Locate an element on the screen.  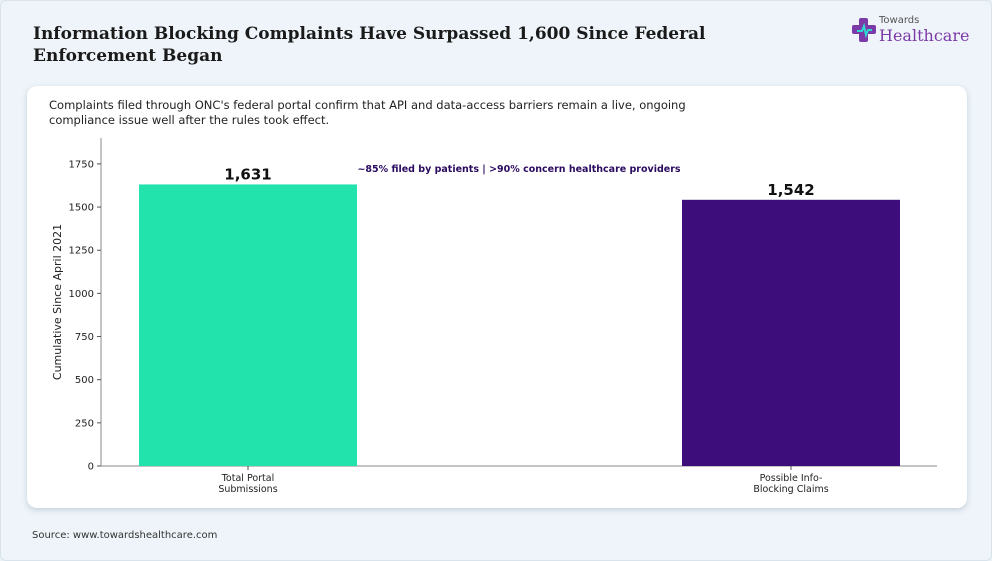
y-tick-label: 1500 is located at coordinates (81, 208).